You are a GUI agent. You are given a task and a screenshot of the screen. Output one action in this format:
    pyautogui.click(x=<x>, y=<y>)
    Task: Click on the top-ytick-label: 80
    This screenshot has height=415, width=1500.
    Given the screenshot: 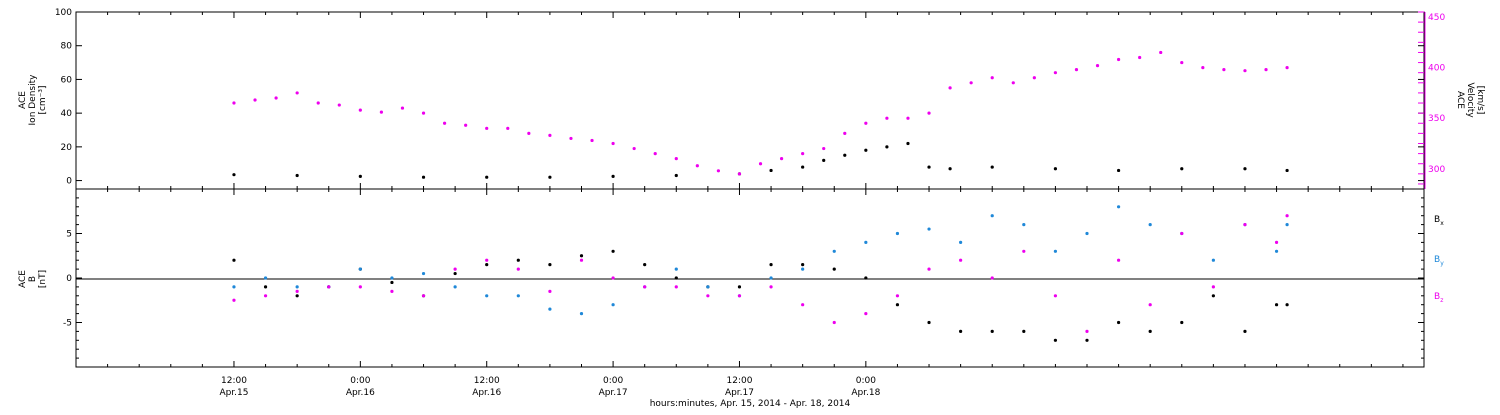 What is the action you would take?
    pyautogui.click(x=67, y=47)
    